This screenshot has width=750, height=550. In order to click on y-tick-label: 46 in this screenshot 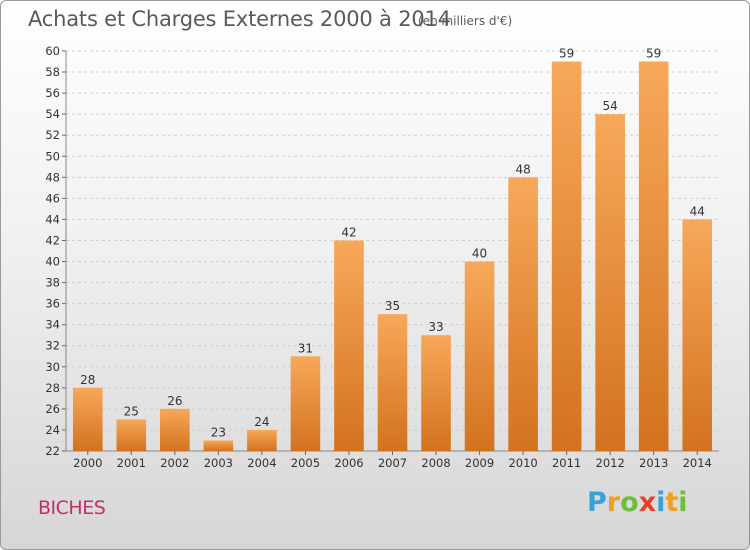, I will do `click(52, 198)`.